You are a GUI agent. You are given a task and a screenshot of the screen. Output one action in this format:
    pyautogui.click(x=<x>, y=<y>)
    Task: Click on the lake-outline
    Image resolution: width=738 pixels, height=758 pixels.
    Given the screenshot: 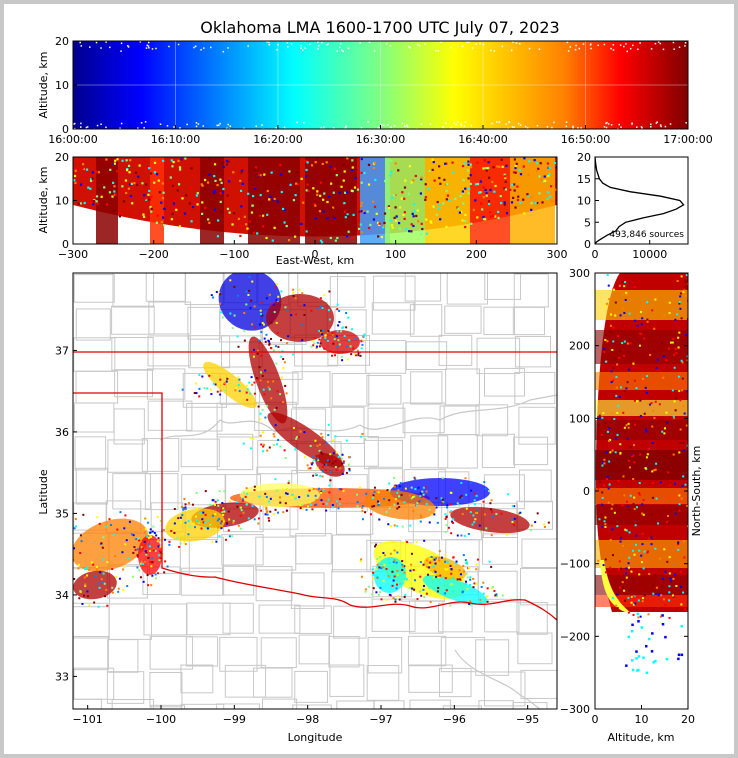 What is the action you would take?
    pyautogui.click(x=497, y=679)
    